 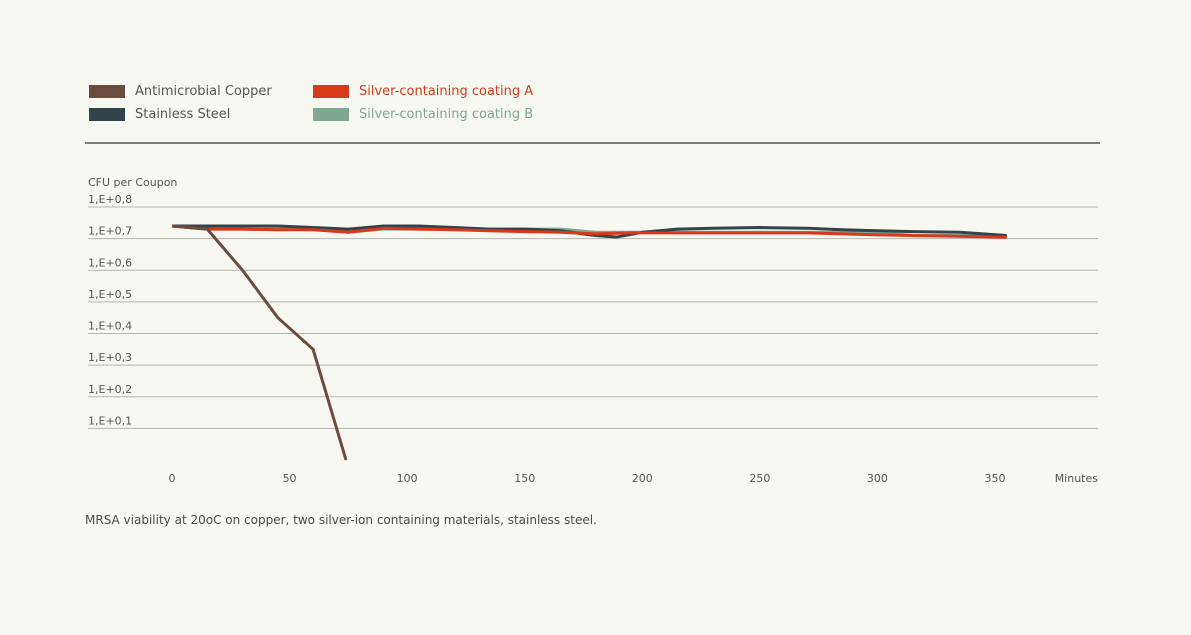 What do you see at coordinates (1077, 478) in the screenshot?
I see `x-axis-label: Minutes` at bounding box center [1077, 478].